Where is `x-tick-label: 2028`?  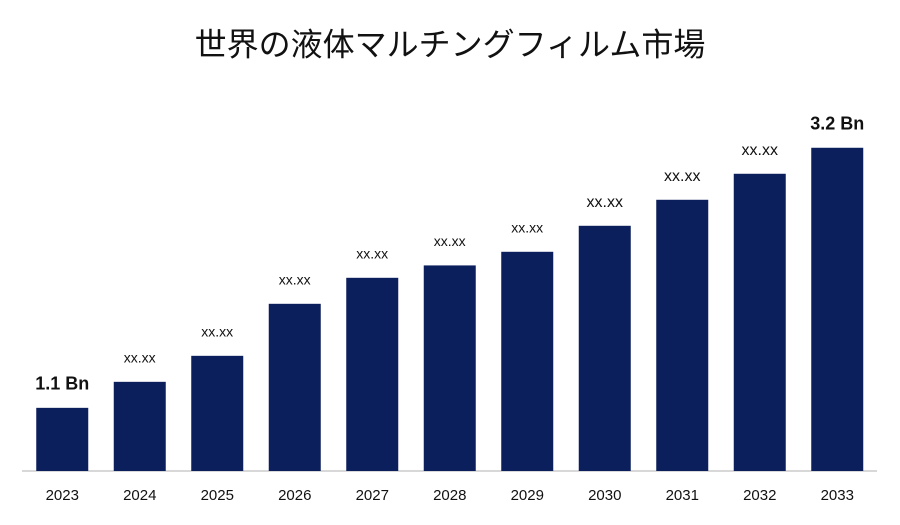 x-tick-label: 2028 is located at coordinates (449, 495).